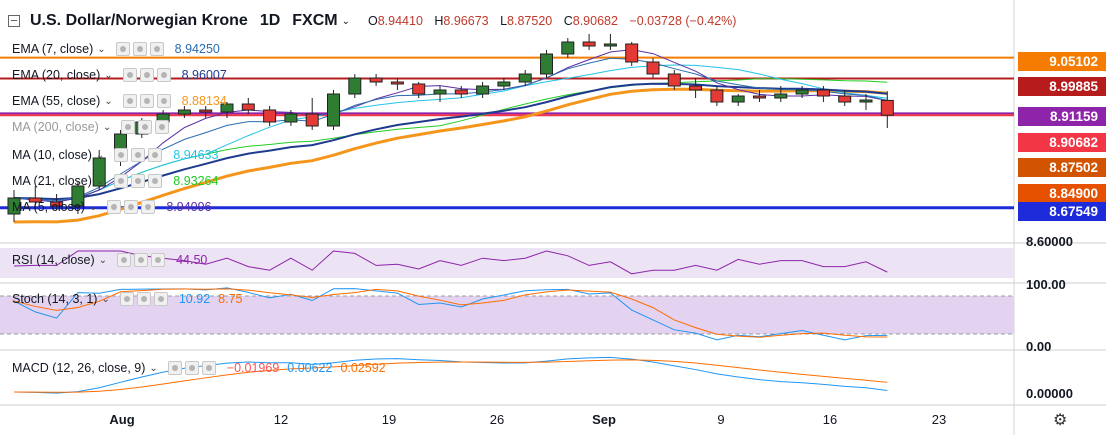  What do you see at coordinates (119, 75) in the screenshot?
I see `study-ema20: EMA (20, close) ⌄ 8.96007` at bounding box center [119, 75].